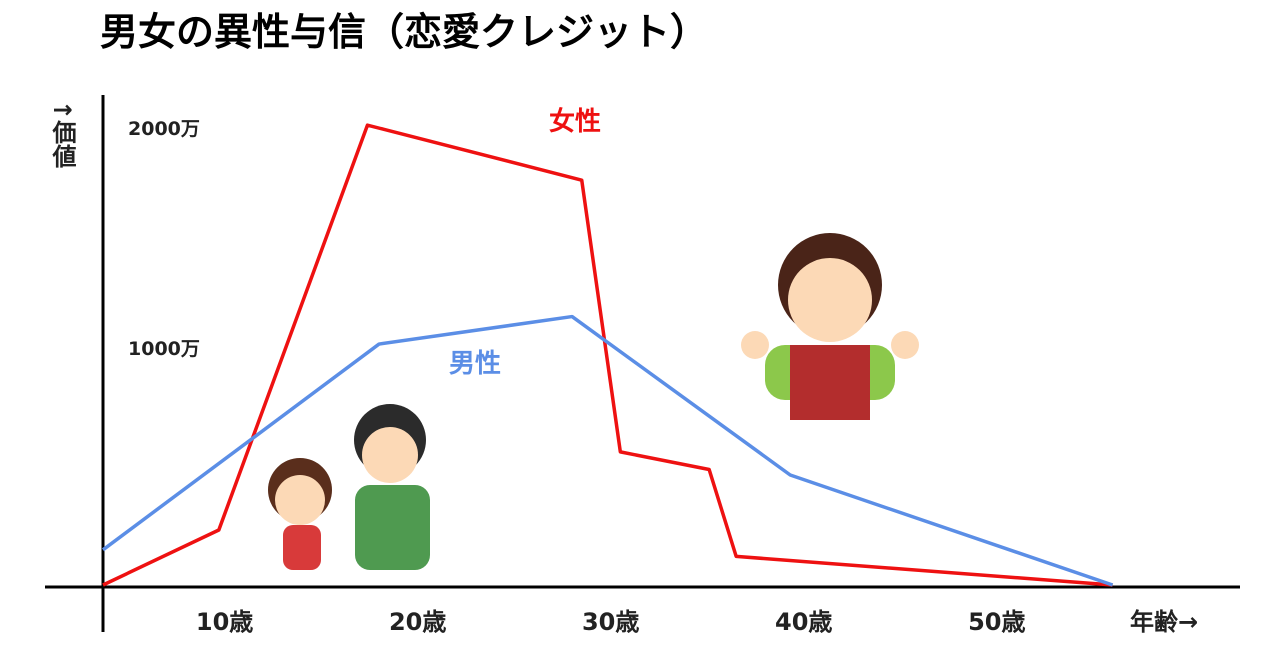 The image size is (1280, 671). I want to click on x-tick-label: 10歳, so click(224, 622).